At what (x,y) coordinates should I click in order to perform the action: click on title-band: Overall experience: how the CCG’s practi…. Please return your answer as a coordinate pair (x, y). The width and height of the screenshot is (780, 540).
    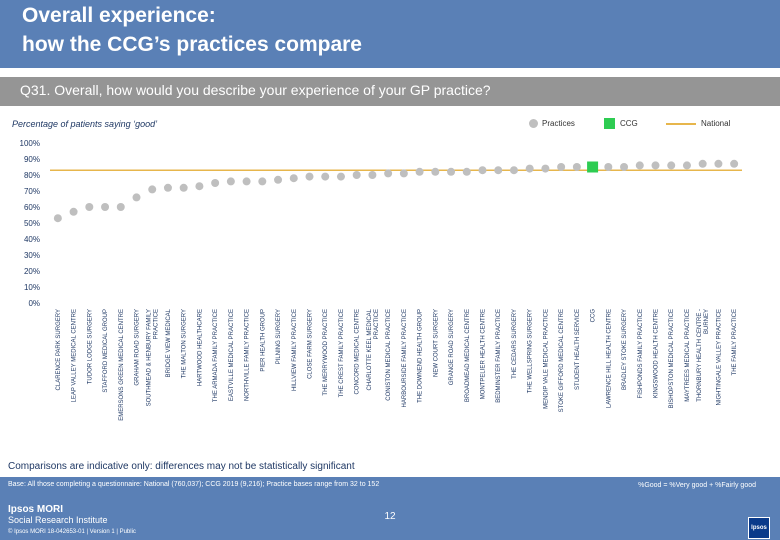
    Looking at the image, I should click on (390, 34).